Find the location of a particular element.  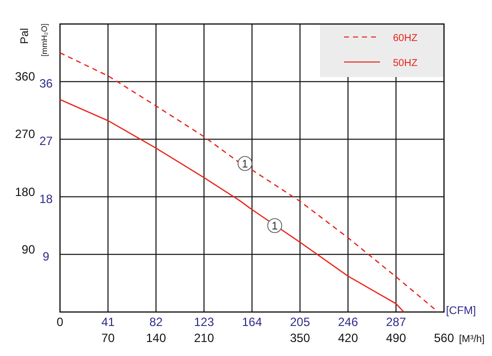

x2-tick-label: 560 is located at coordinates (444, 338).